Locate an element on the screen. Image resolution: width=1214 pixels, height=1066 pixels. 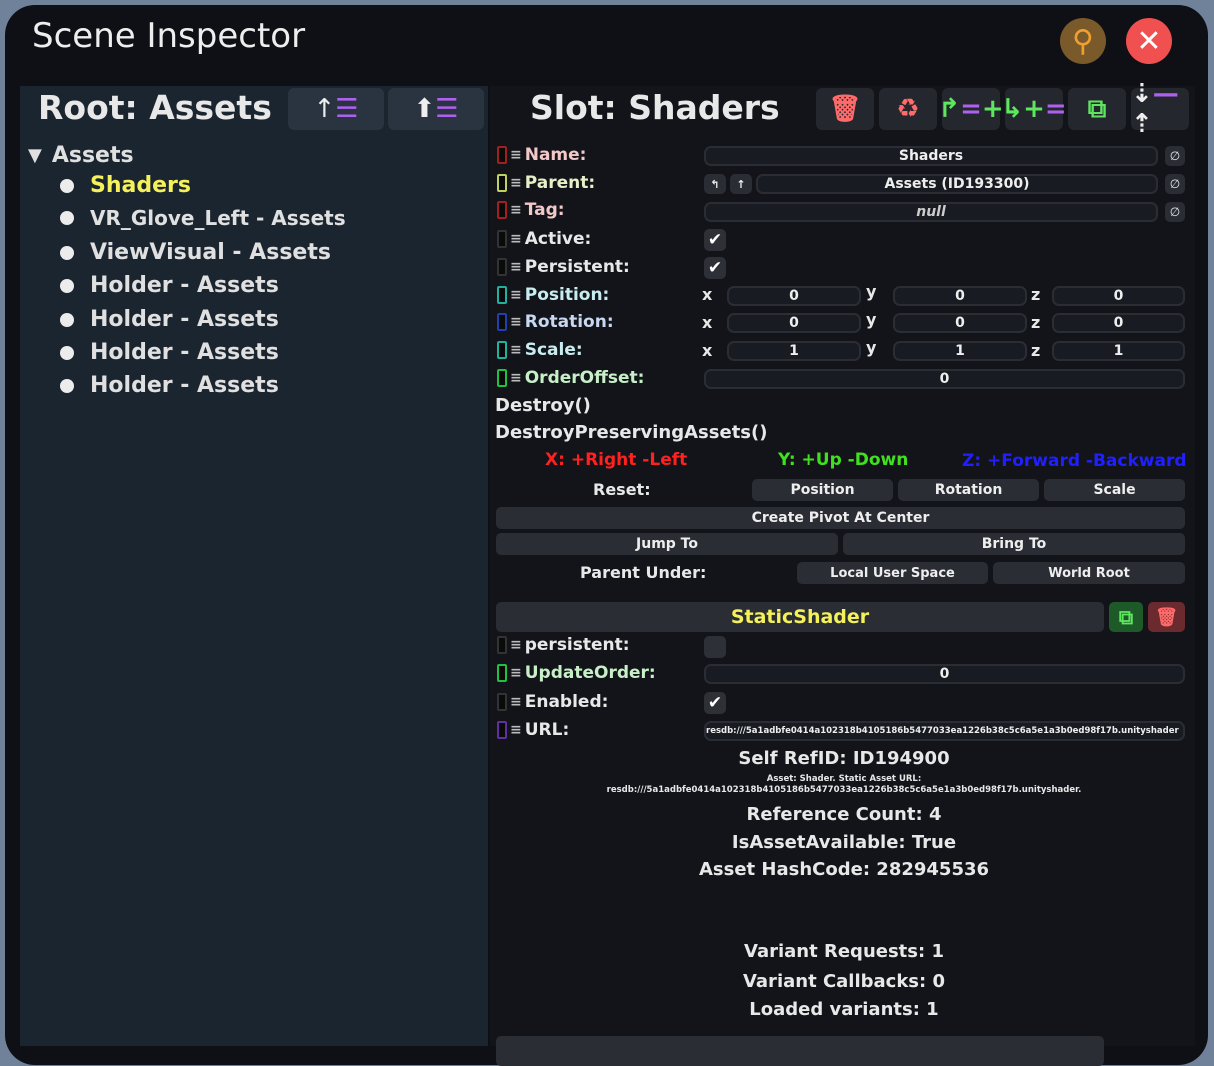
tag-label: ≡ Tag: is located at coordinates (531, 210).